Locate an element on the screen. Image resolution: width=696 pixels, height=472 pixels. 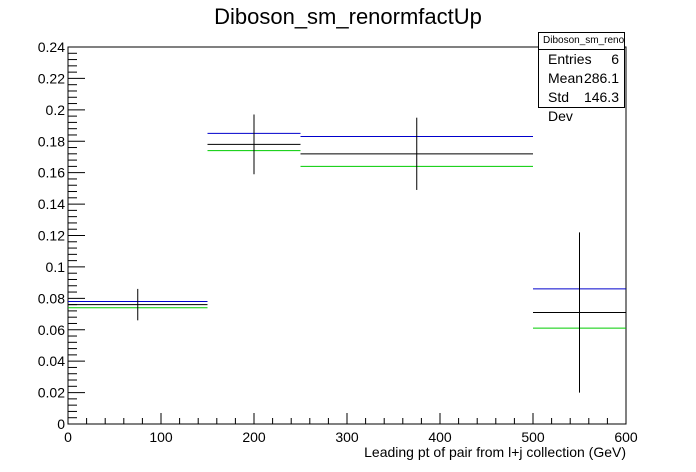
stats-value: 146.3 is located at coordinates (601, 97).